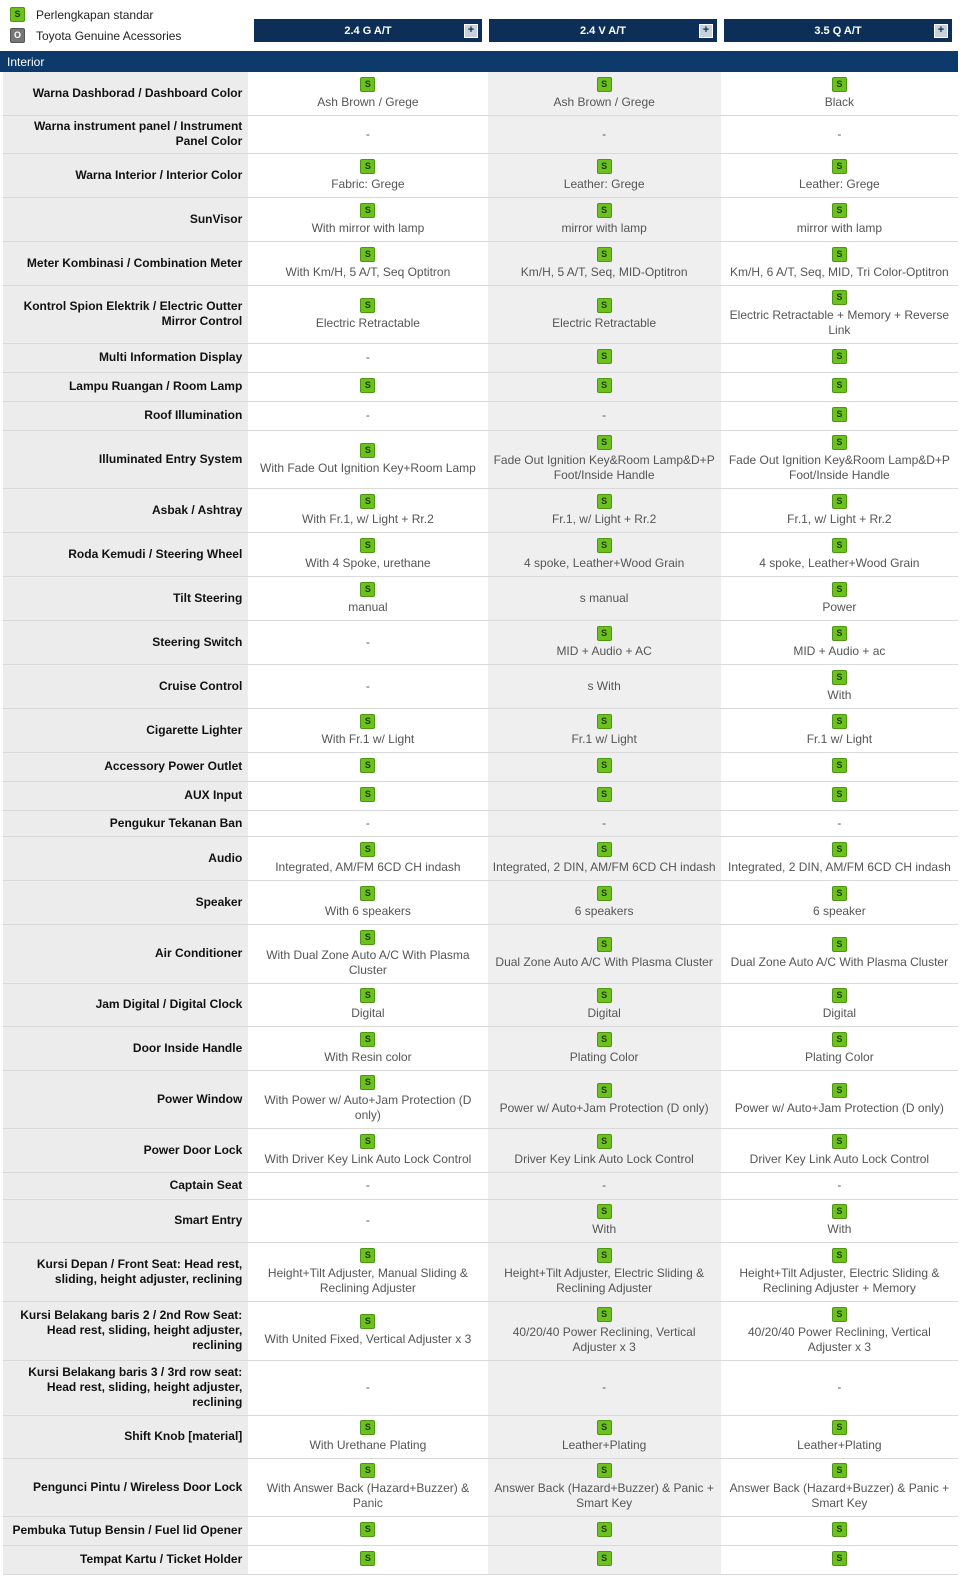 Image resolution: width=974 pixels, height=1586 pixels. What do you see at coordinates (368, 730) in the screenshot?
I see `spec-cell: S With Fr.1 w/ Light` at bounding box center [368, 730].